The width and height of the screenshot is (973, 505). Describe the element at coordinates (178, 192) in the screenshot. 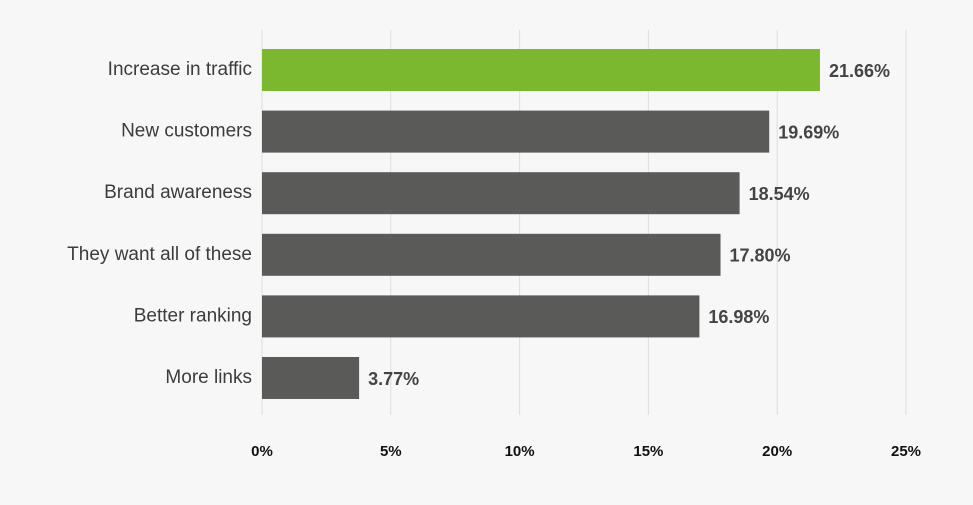

I see `category-label: Brand awareness` at that location.